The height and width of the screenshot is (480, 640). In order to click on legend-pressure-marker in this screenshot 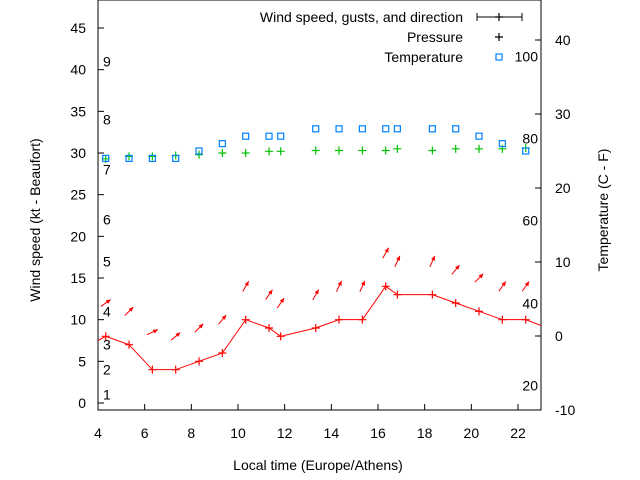, I will do `click(499, 37)`.